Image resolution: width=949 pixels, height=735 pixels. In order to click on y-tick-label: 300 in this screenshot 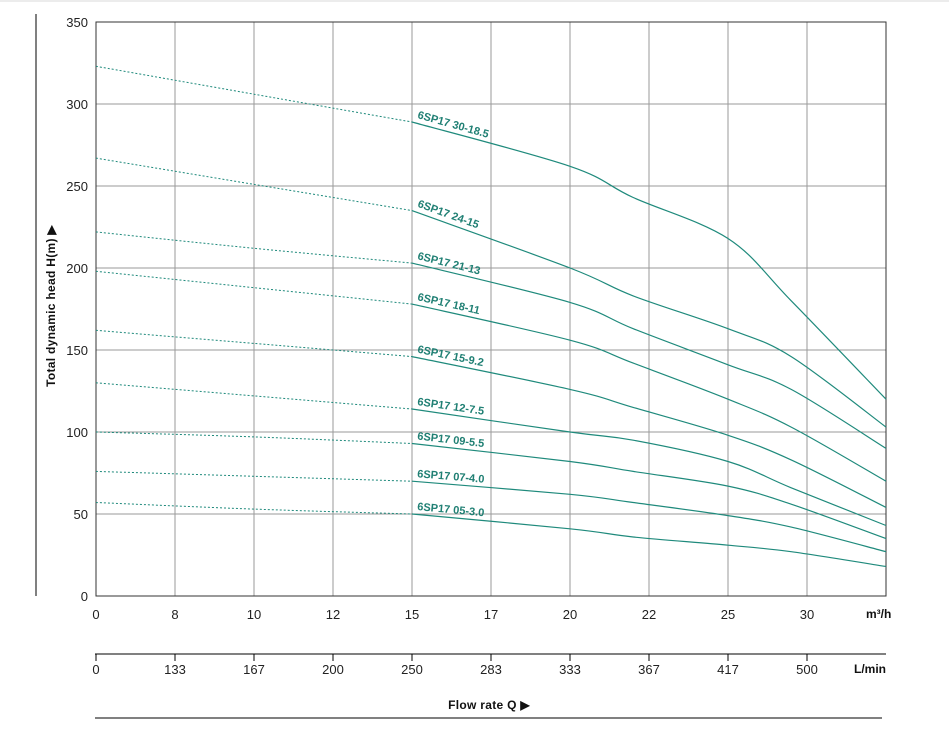, I will do `click(77, 104)`.